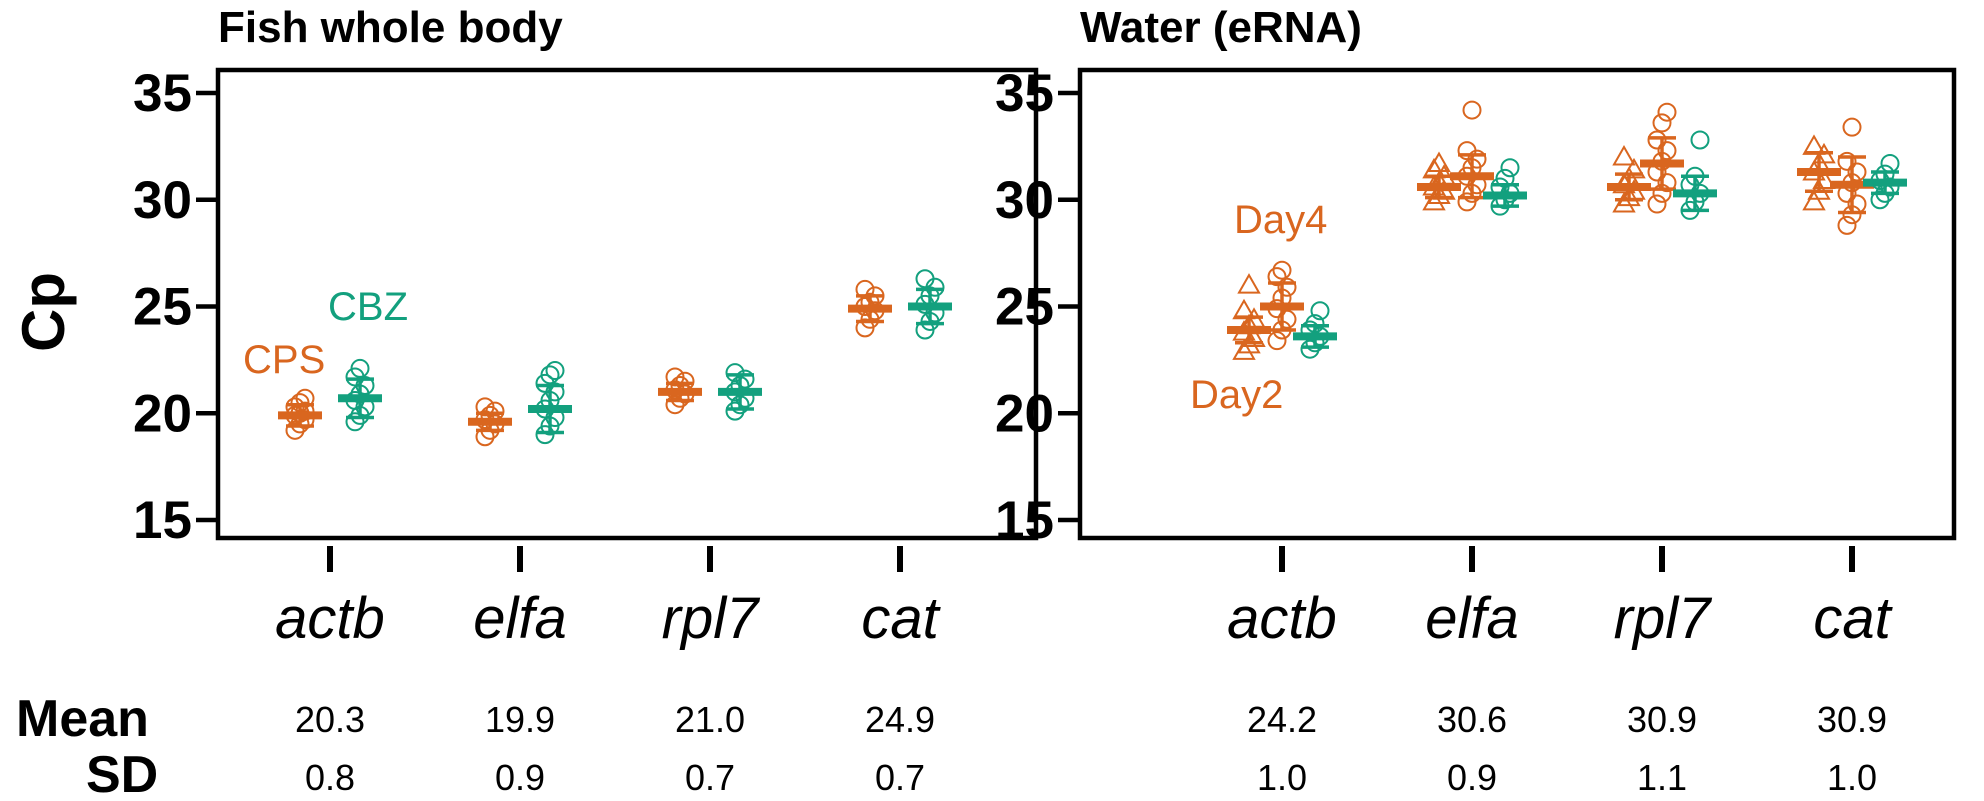 This screenshot has height=801, width=1984. Describe the element at coordinates (284, 360) in the screenshot. I see `annotation-cps: CPS` at that location.